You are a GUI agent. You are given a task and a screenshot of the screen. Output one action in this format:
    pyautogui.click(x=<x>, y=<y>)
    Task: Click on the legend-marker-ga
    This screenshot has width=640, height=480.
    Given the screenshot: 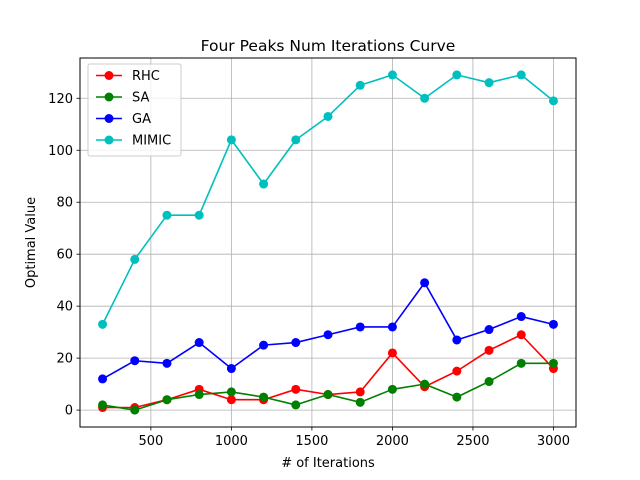 What is the action you would take?
    pyautogui.click(x=109, y=118)
    